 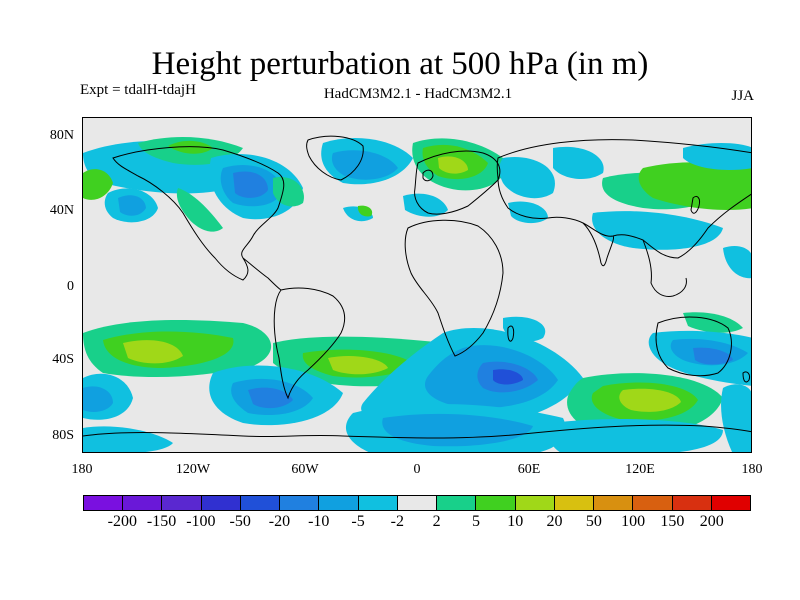 What do you see at coordinates (201, 521) in the screenshot?
I see `colorbar-label: -100` at bounding box center [201, 521].